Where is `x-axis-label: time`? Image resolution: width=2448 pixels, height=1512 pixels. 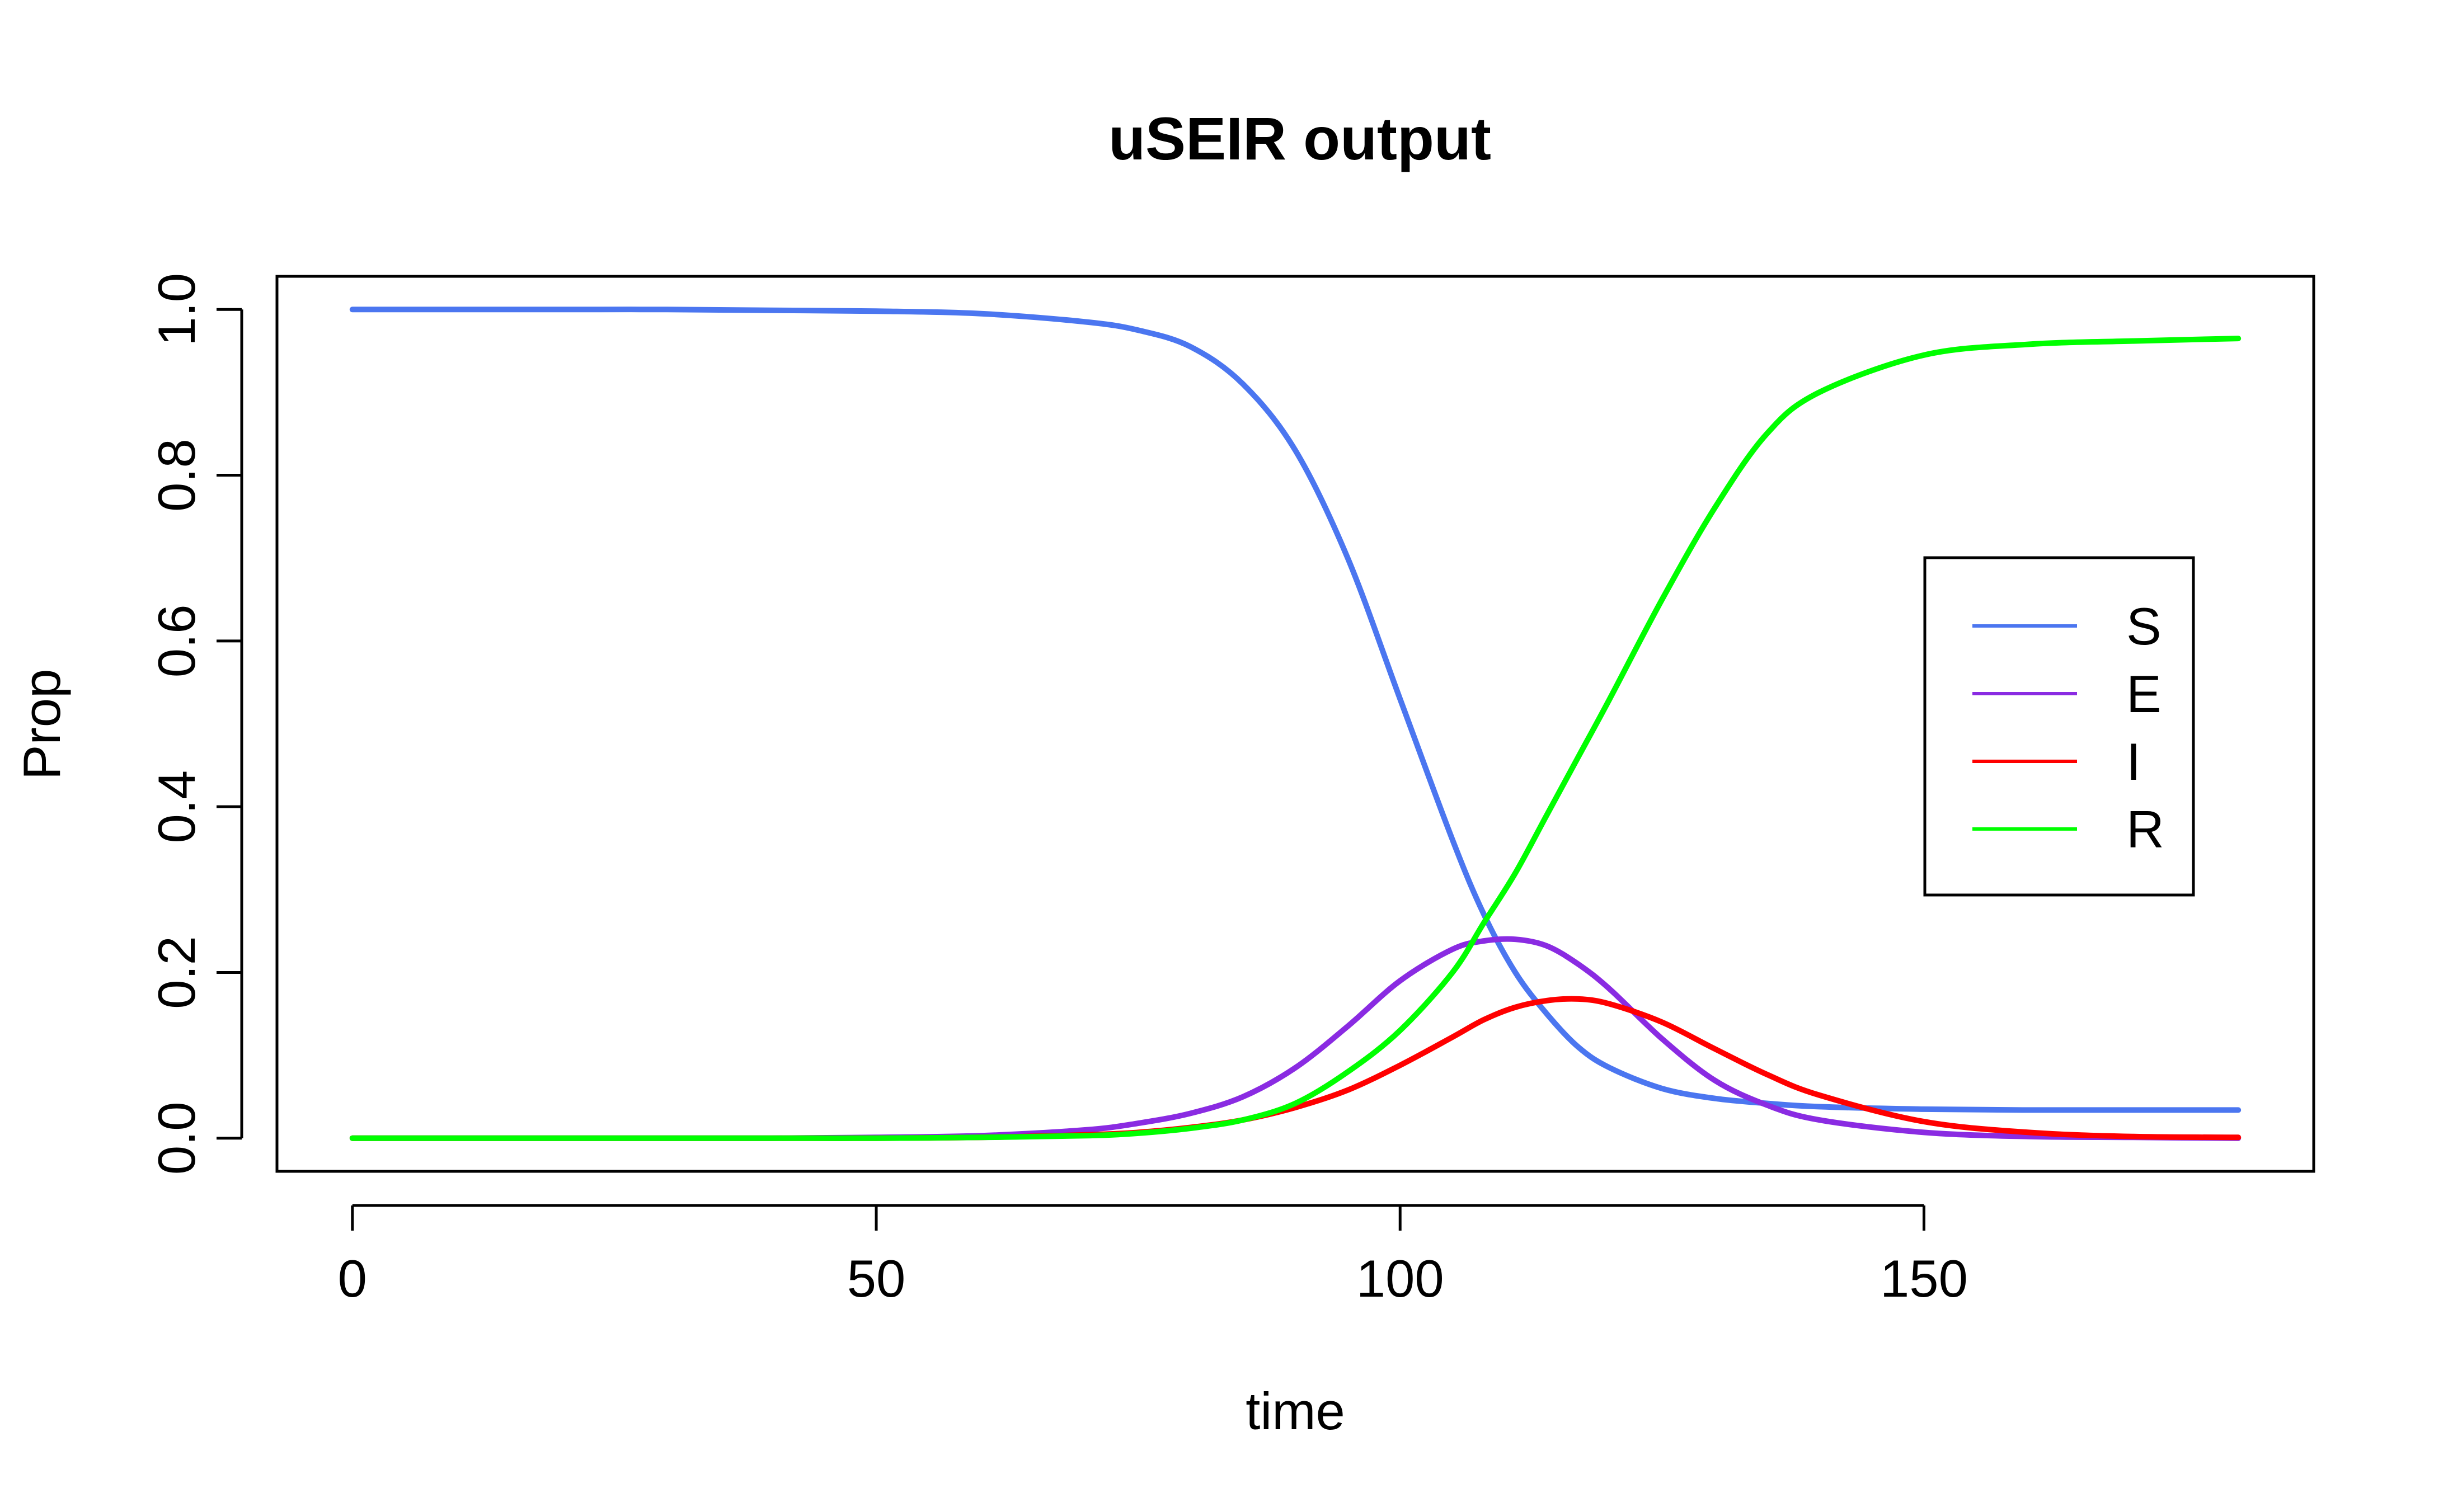
x-axis-label: time is located at coordinates (1295, 1411).